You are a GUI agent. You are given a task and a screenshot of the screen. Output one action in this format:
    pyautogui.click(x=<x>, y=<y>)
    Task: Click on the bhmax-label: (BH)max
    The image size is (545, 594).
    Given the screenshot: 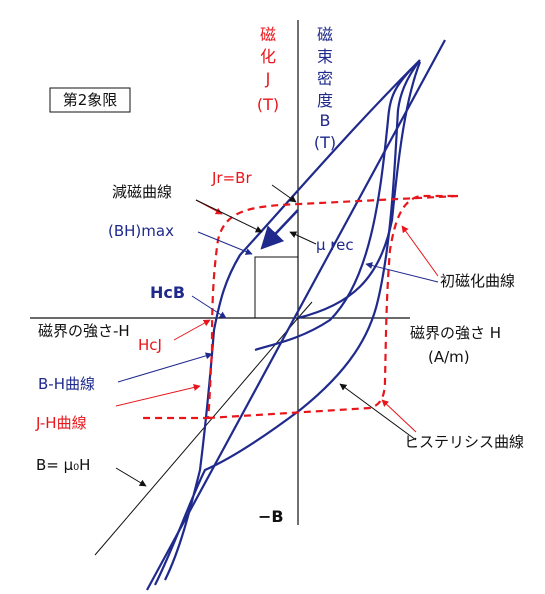 What is the action you would take?
    pyautogui.click(x=141, y=231)
    